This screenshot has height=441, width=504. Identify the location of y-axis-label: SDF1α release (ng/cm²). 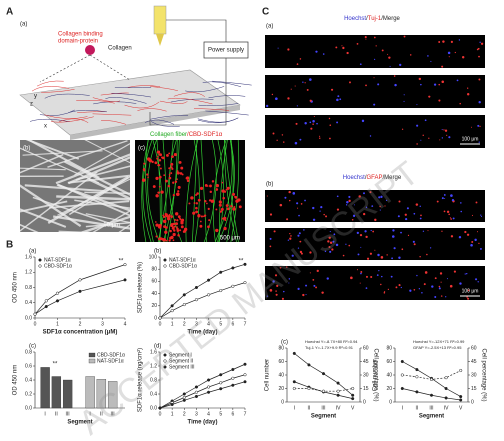
(141, 380).